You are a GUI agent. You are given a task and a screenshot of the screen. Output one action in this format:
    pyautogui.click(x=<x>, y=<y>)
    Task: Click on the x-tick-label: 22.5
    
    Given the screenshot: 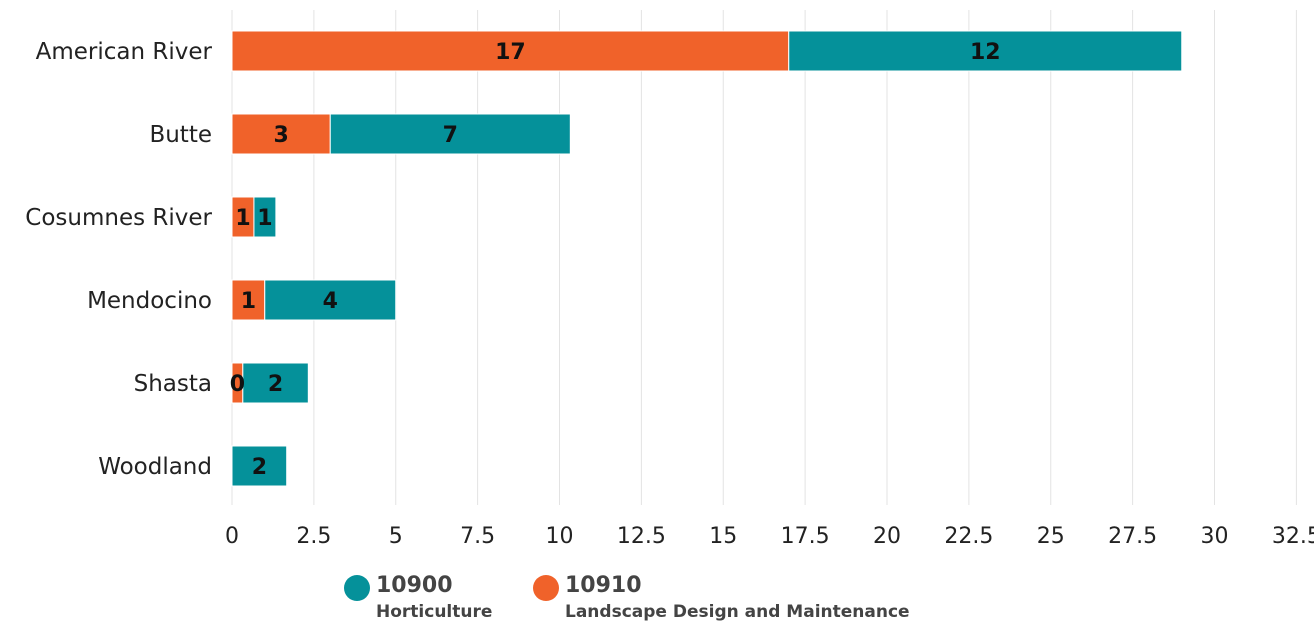 What is the action you would take?
    pyautogui.click(x=968, y=536)
    